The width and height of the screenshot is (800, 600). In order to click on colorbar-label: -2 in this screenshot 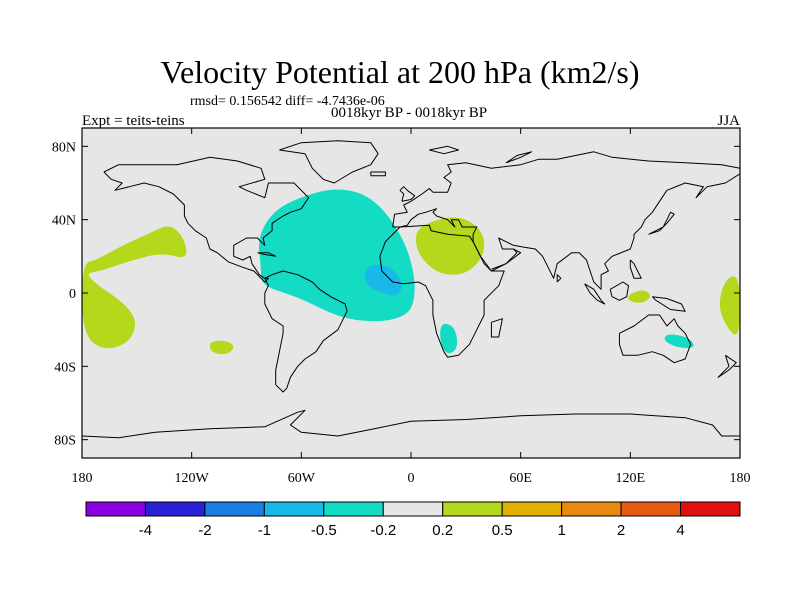, I will do `click(204, 530)`.